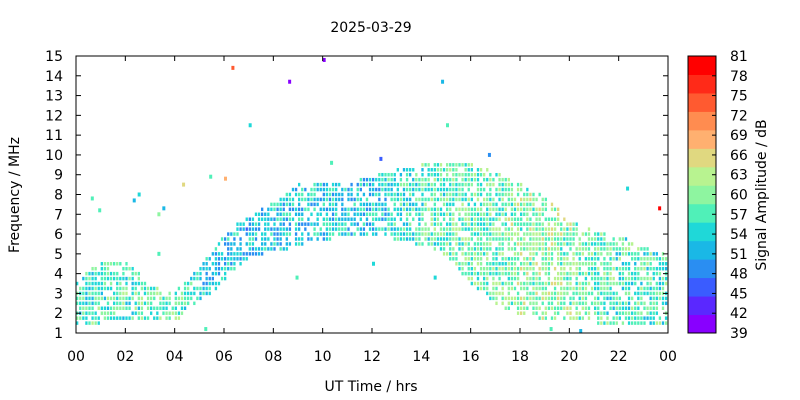 This screenshot has width=800, height=400. I want to click on colorbar-segment, so click(702, 195).